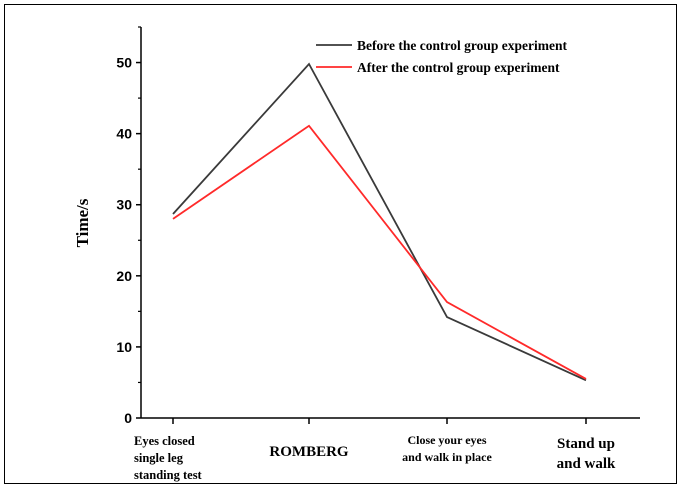  What do you see at coordinates (128, 418) in the screenshot?
I see `y-tick-label: 0` at bounding box center [128, 418].